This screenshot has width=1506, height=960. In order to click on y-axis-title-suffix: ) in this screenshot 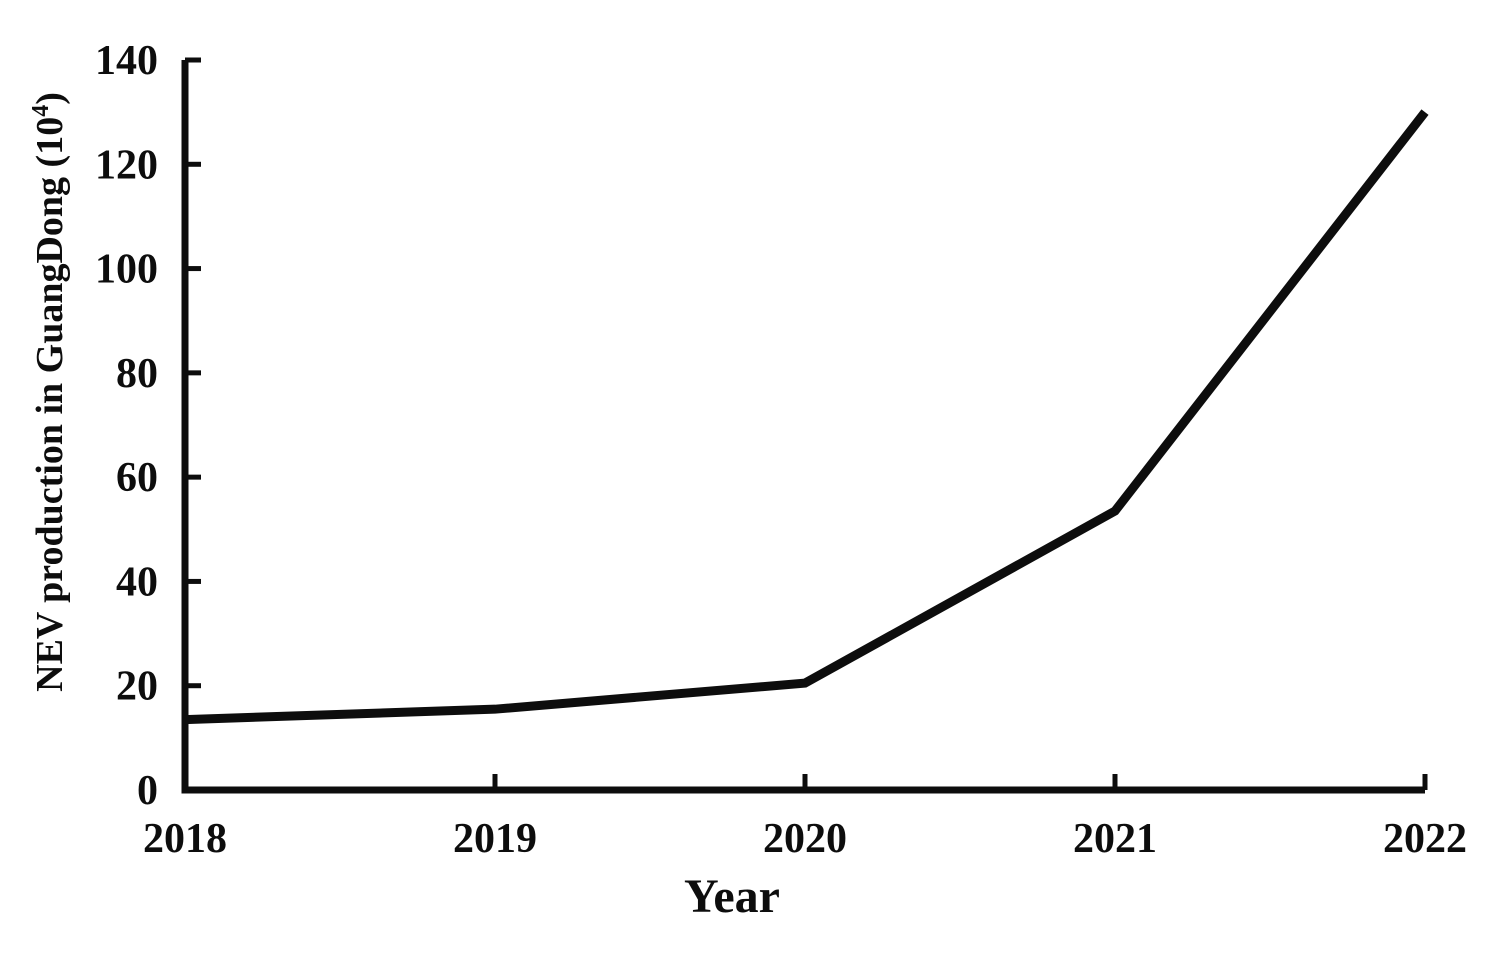, I will do `click(50, 98)`.